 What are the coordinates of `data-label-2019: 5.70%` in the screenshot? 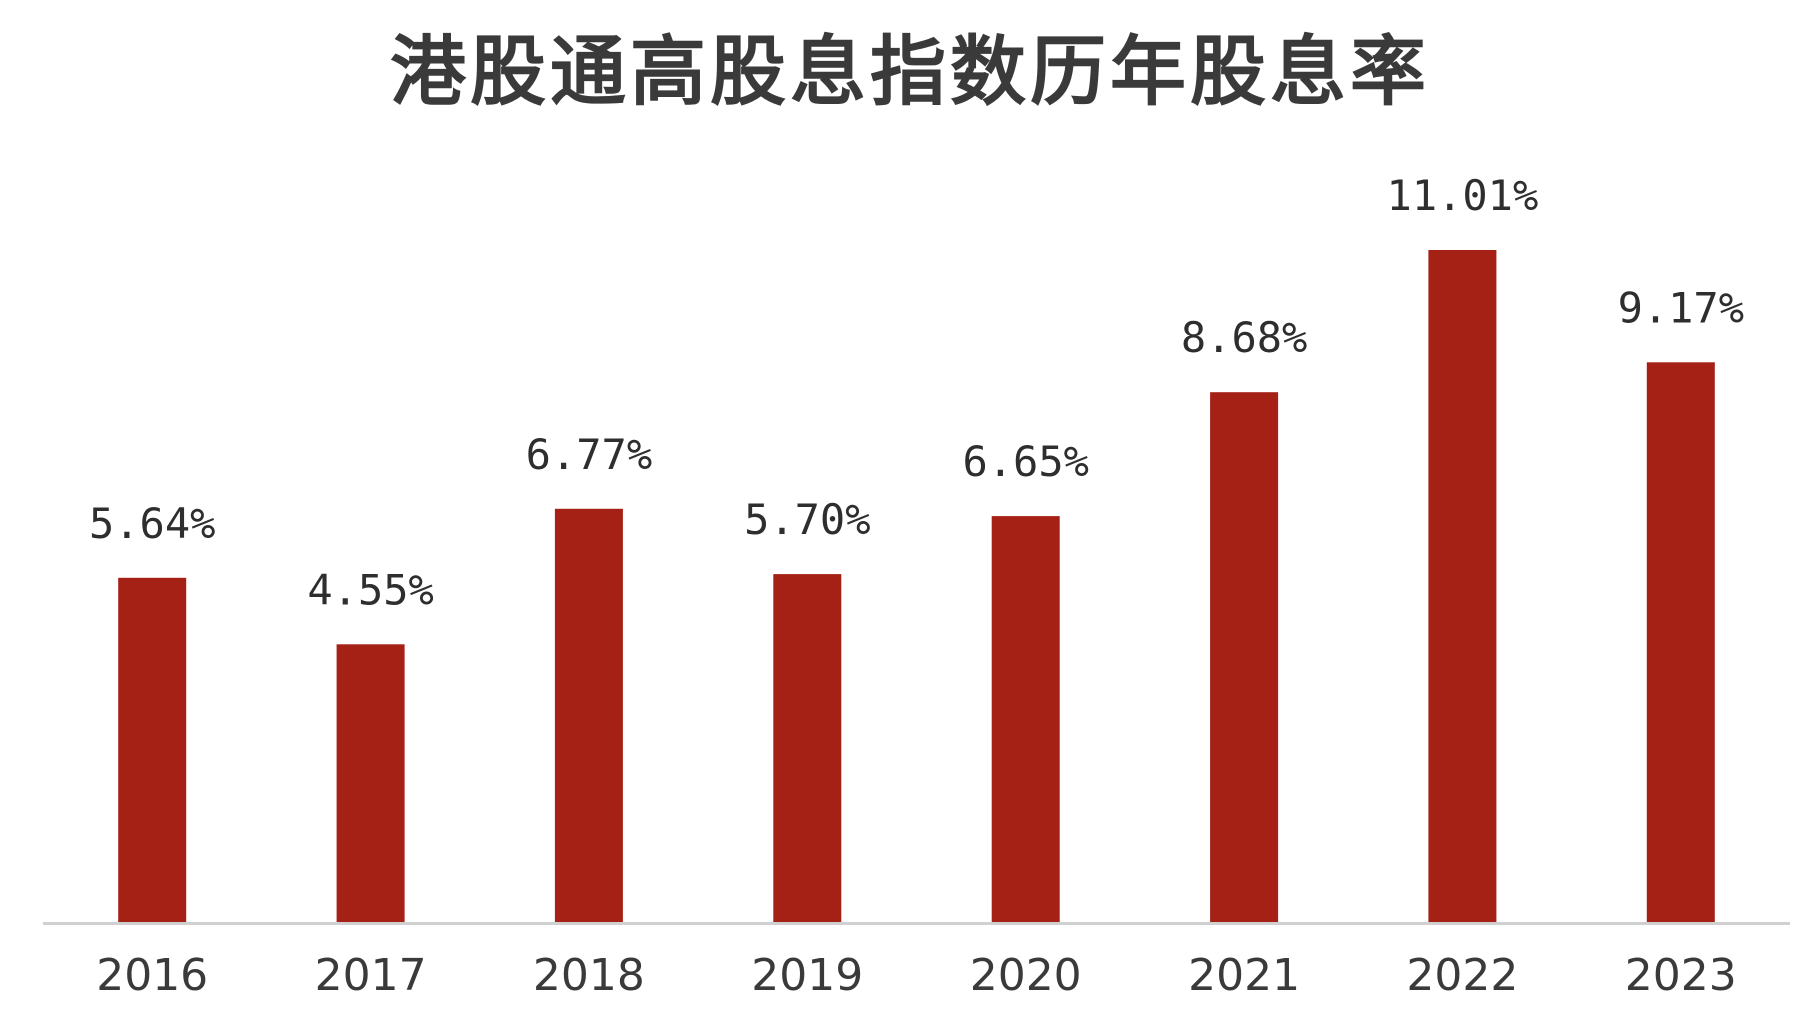 It's located at (807, 519).